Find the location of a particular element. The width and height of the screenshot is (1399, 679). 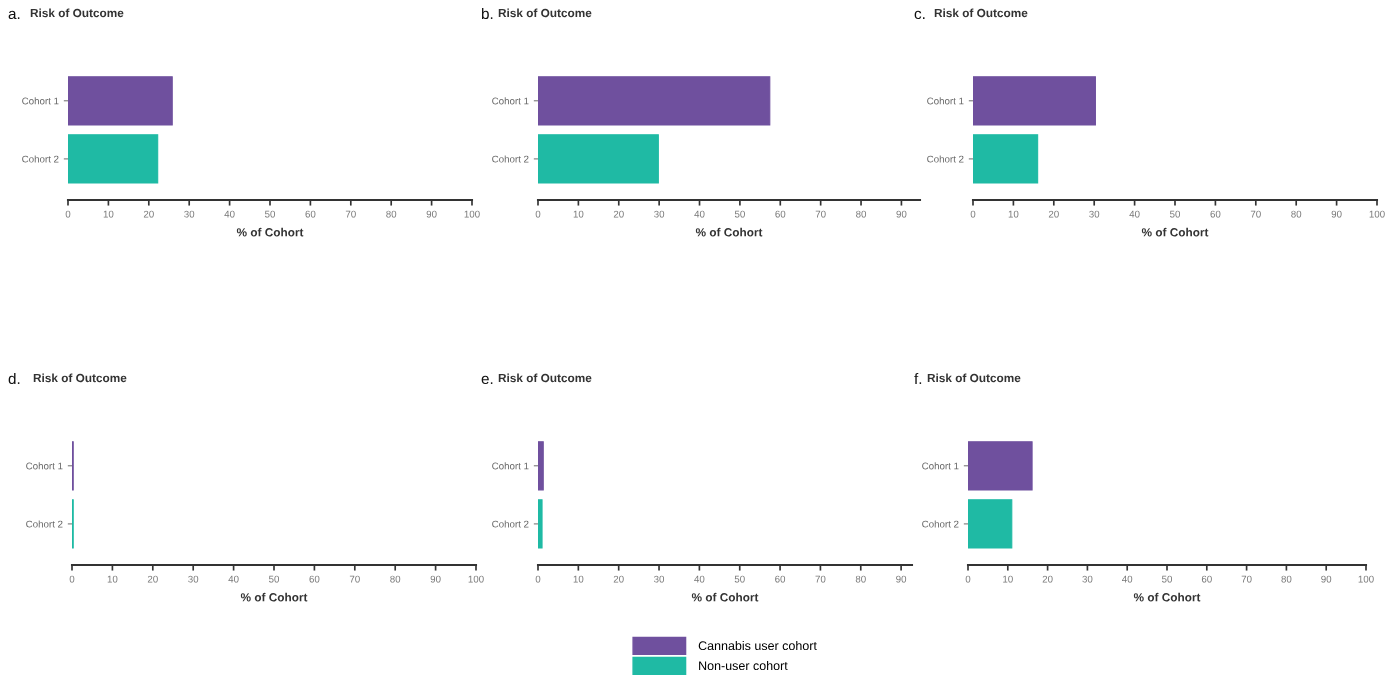

text: e. is located at coordinates (487, 380).